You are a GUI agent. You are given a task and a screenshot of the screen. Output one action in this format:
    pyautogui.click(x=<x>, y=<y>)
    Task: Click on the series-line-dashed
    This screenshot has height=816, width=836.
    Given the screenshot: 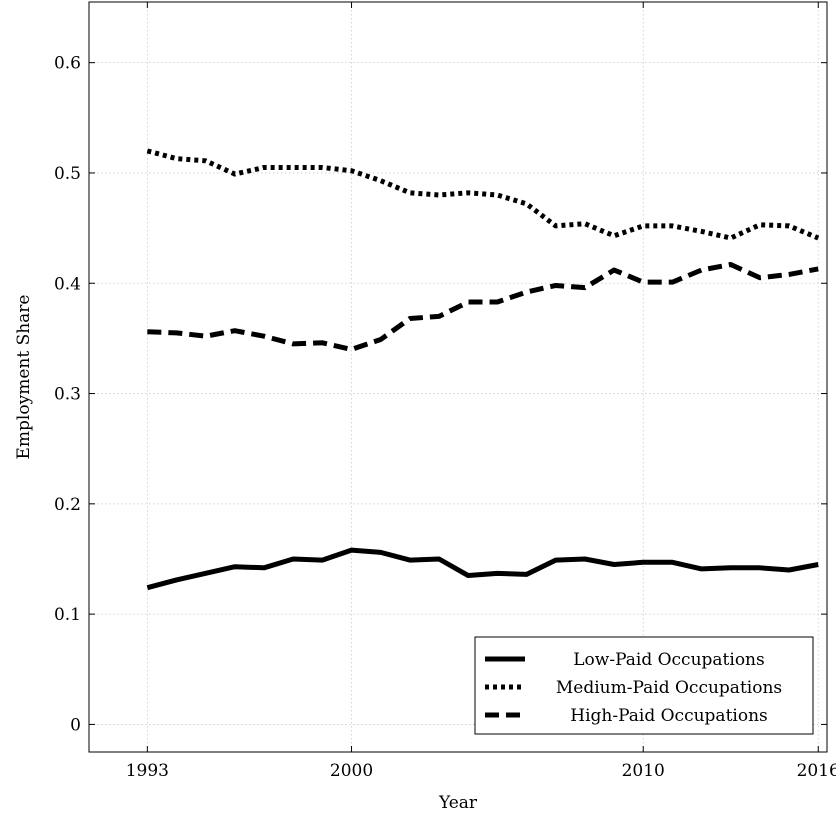 What is the action you would take?
    pyautogui.click(x=483, y=307)
    